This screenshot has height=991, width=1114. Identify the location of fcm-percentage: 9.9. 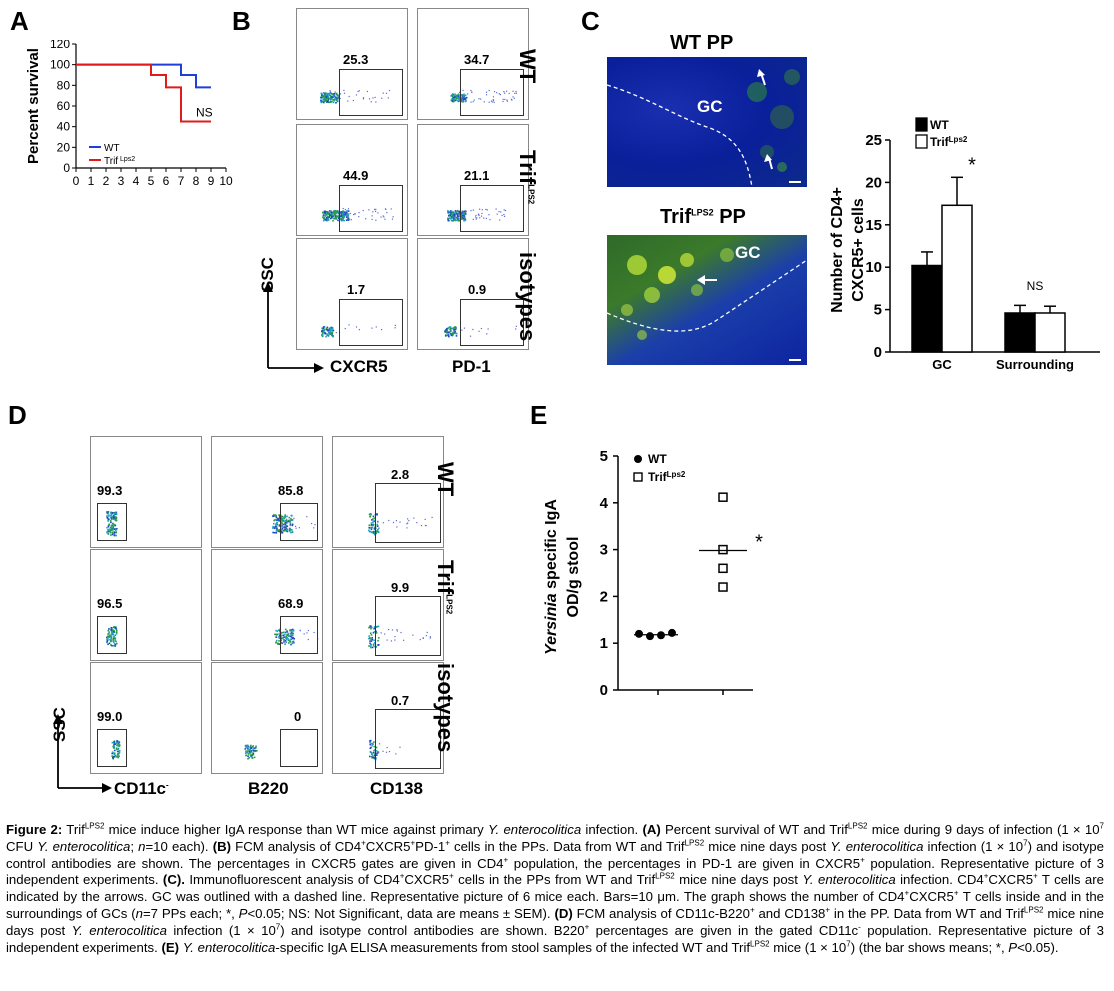
(400, 587).